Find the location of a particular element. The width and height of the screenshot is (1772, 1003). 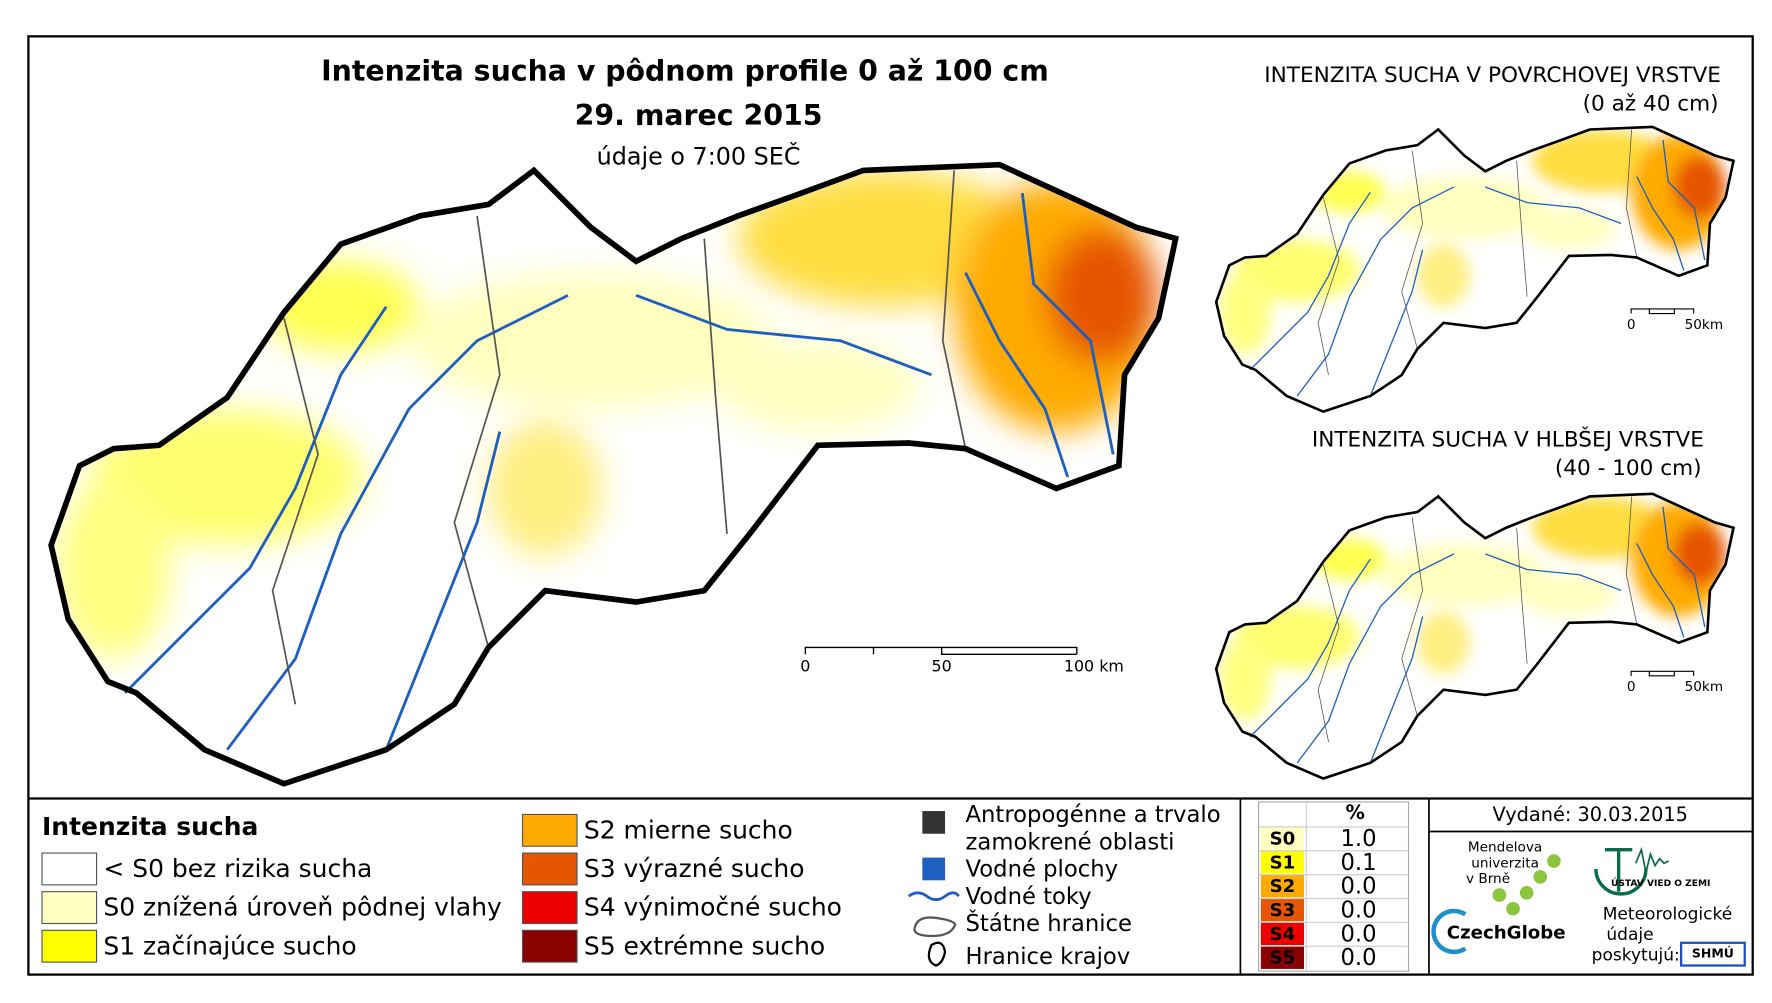

university: v Brně is located at coordinates (1488, 879).